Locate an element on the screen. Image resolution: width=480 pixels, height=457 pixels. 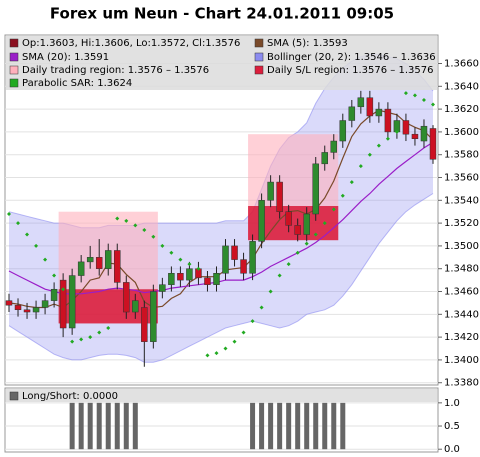
chart-title: Forex um Neun - Chart 24.01.2011 09:05 is located at coordinates (222, 14).